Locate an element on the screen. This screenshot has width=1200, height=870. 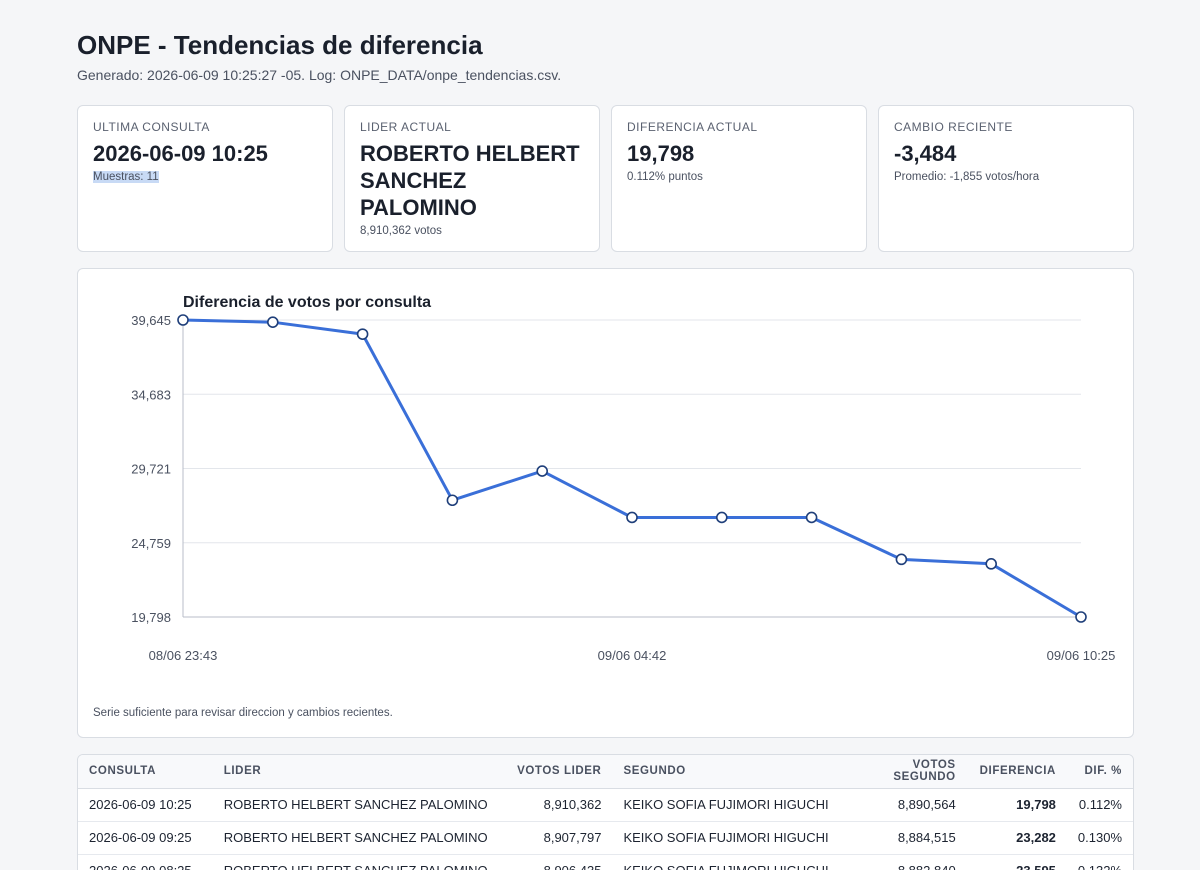
card-value: 2026-06-09 10:25 is located at coordinates (180, 153).